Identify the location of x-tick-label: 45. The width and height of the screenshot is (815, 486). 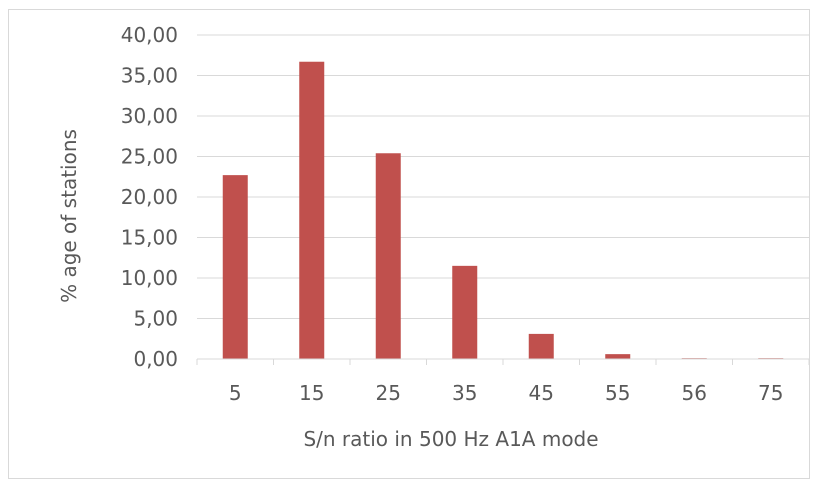
(541, 393).